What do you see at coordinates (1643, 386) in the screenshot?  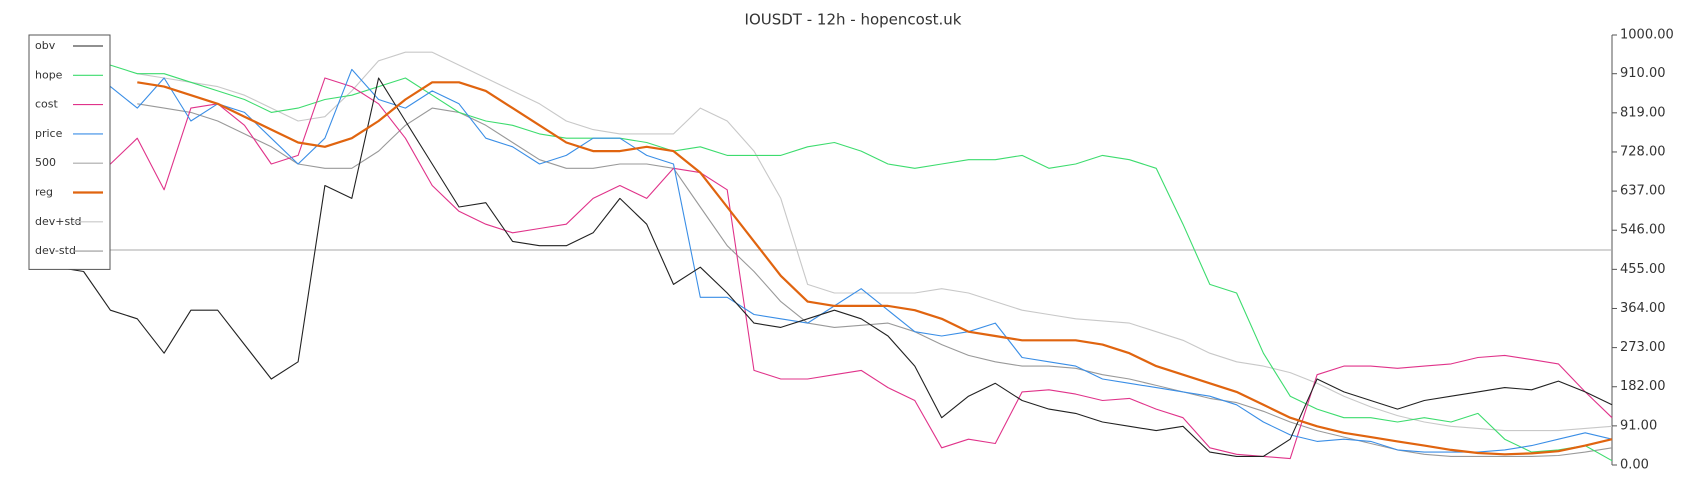 I see `y-tick-label: 182.00` at bounding box center [1643, 386].